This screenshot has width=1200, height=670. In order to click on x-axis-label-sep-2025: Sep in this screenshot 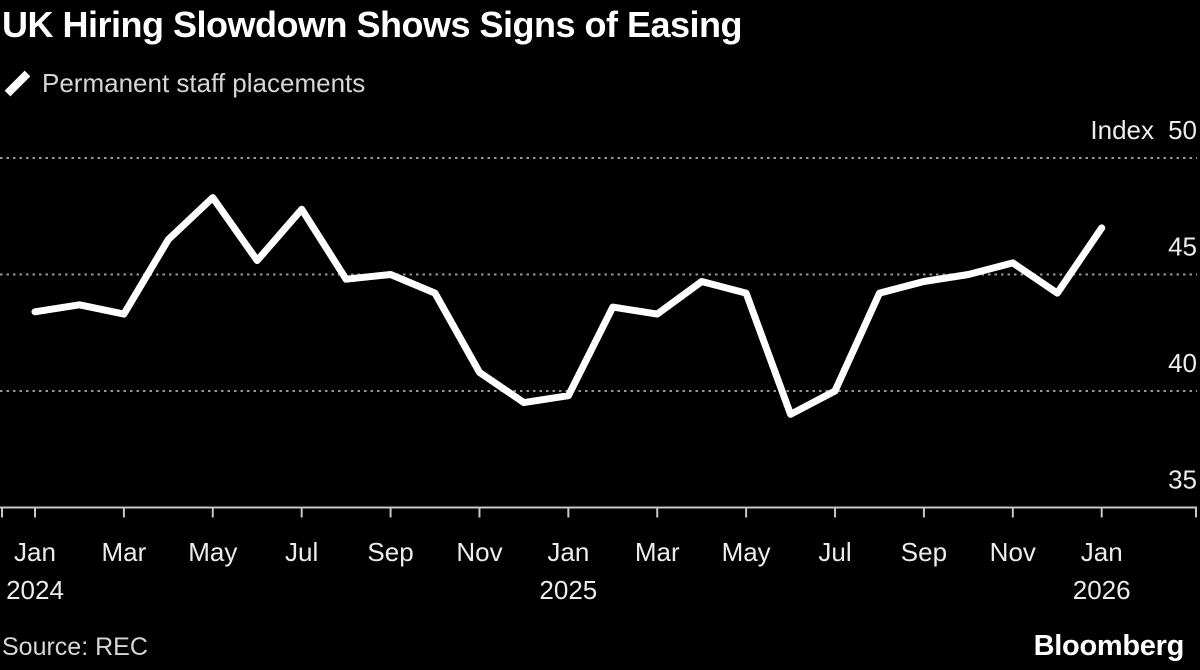, I will do `click(924, 552)`.